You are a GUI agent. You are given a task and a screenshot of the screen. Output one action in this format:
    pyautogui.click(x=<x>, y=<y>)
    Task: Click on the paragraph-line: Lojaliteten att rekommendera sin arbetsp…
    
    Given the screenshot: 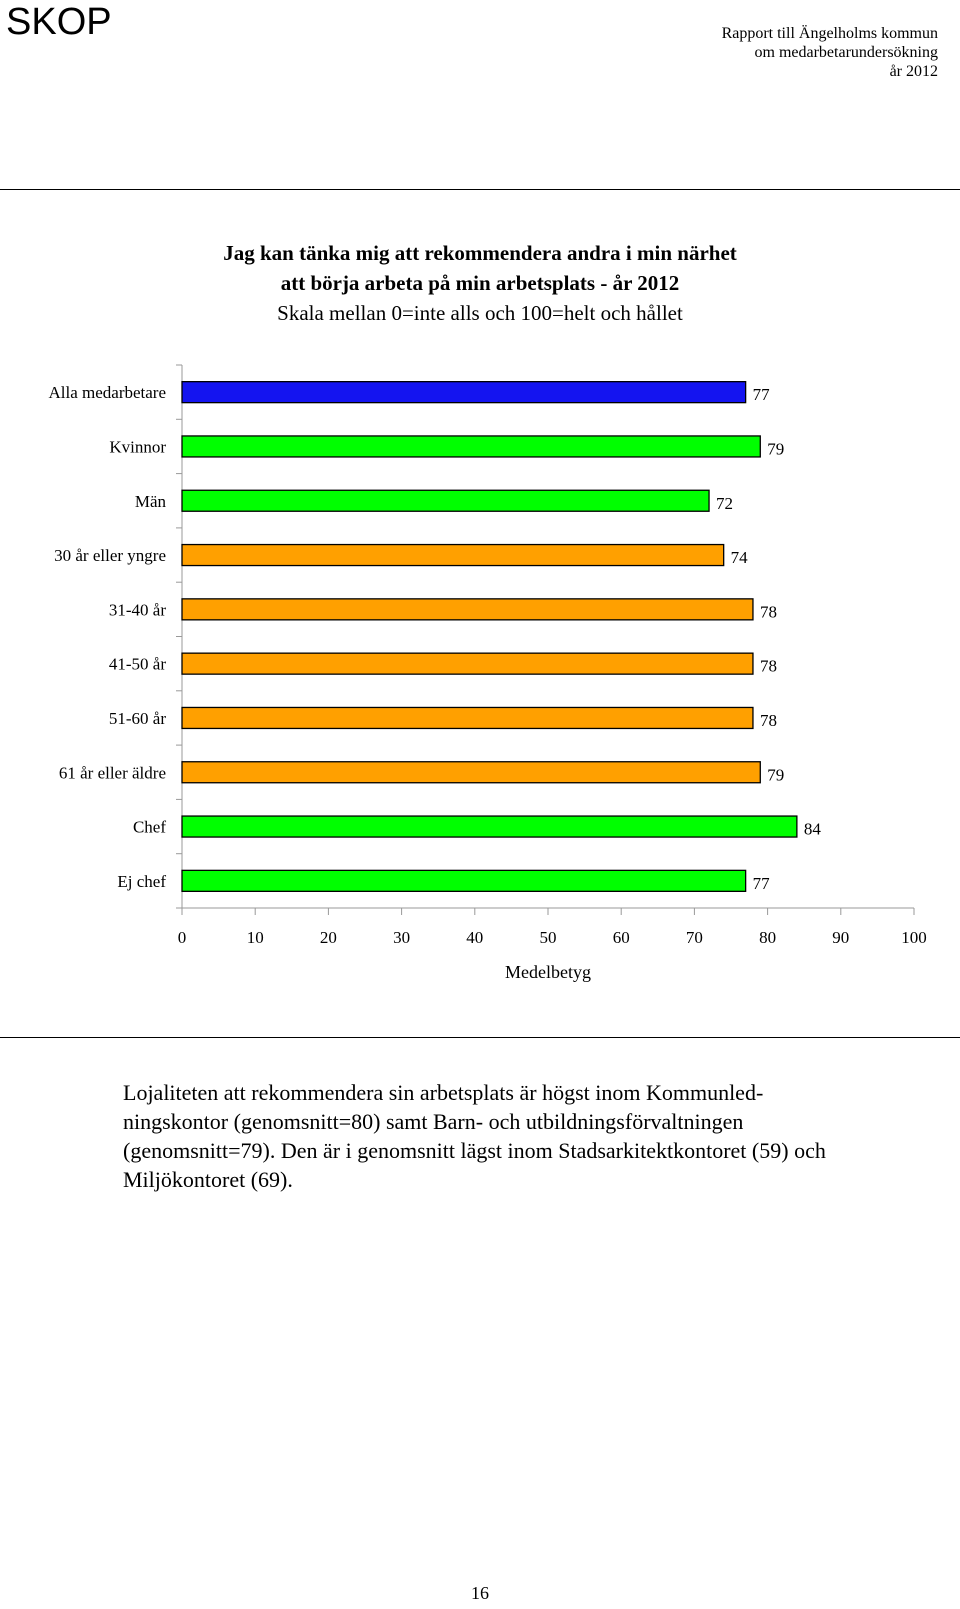 What is the action you would take?
    pyautogui.click(x=443, y=1092)
    